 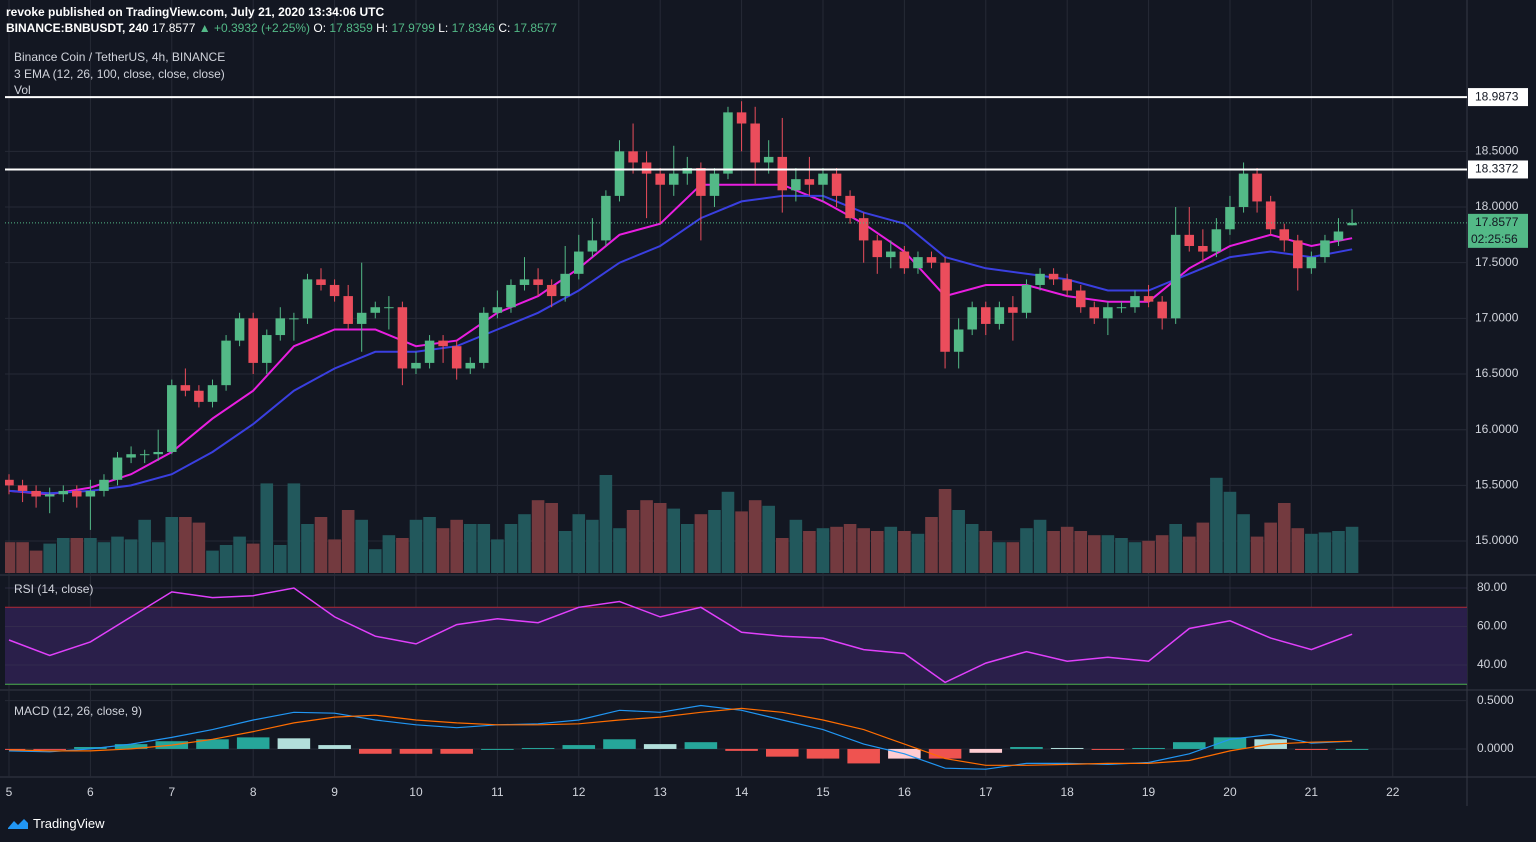 What do you see at coordinates (579, 792) in the screenshot?
I see `x-tick-label: 12` at bounding box center [579, 792].